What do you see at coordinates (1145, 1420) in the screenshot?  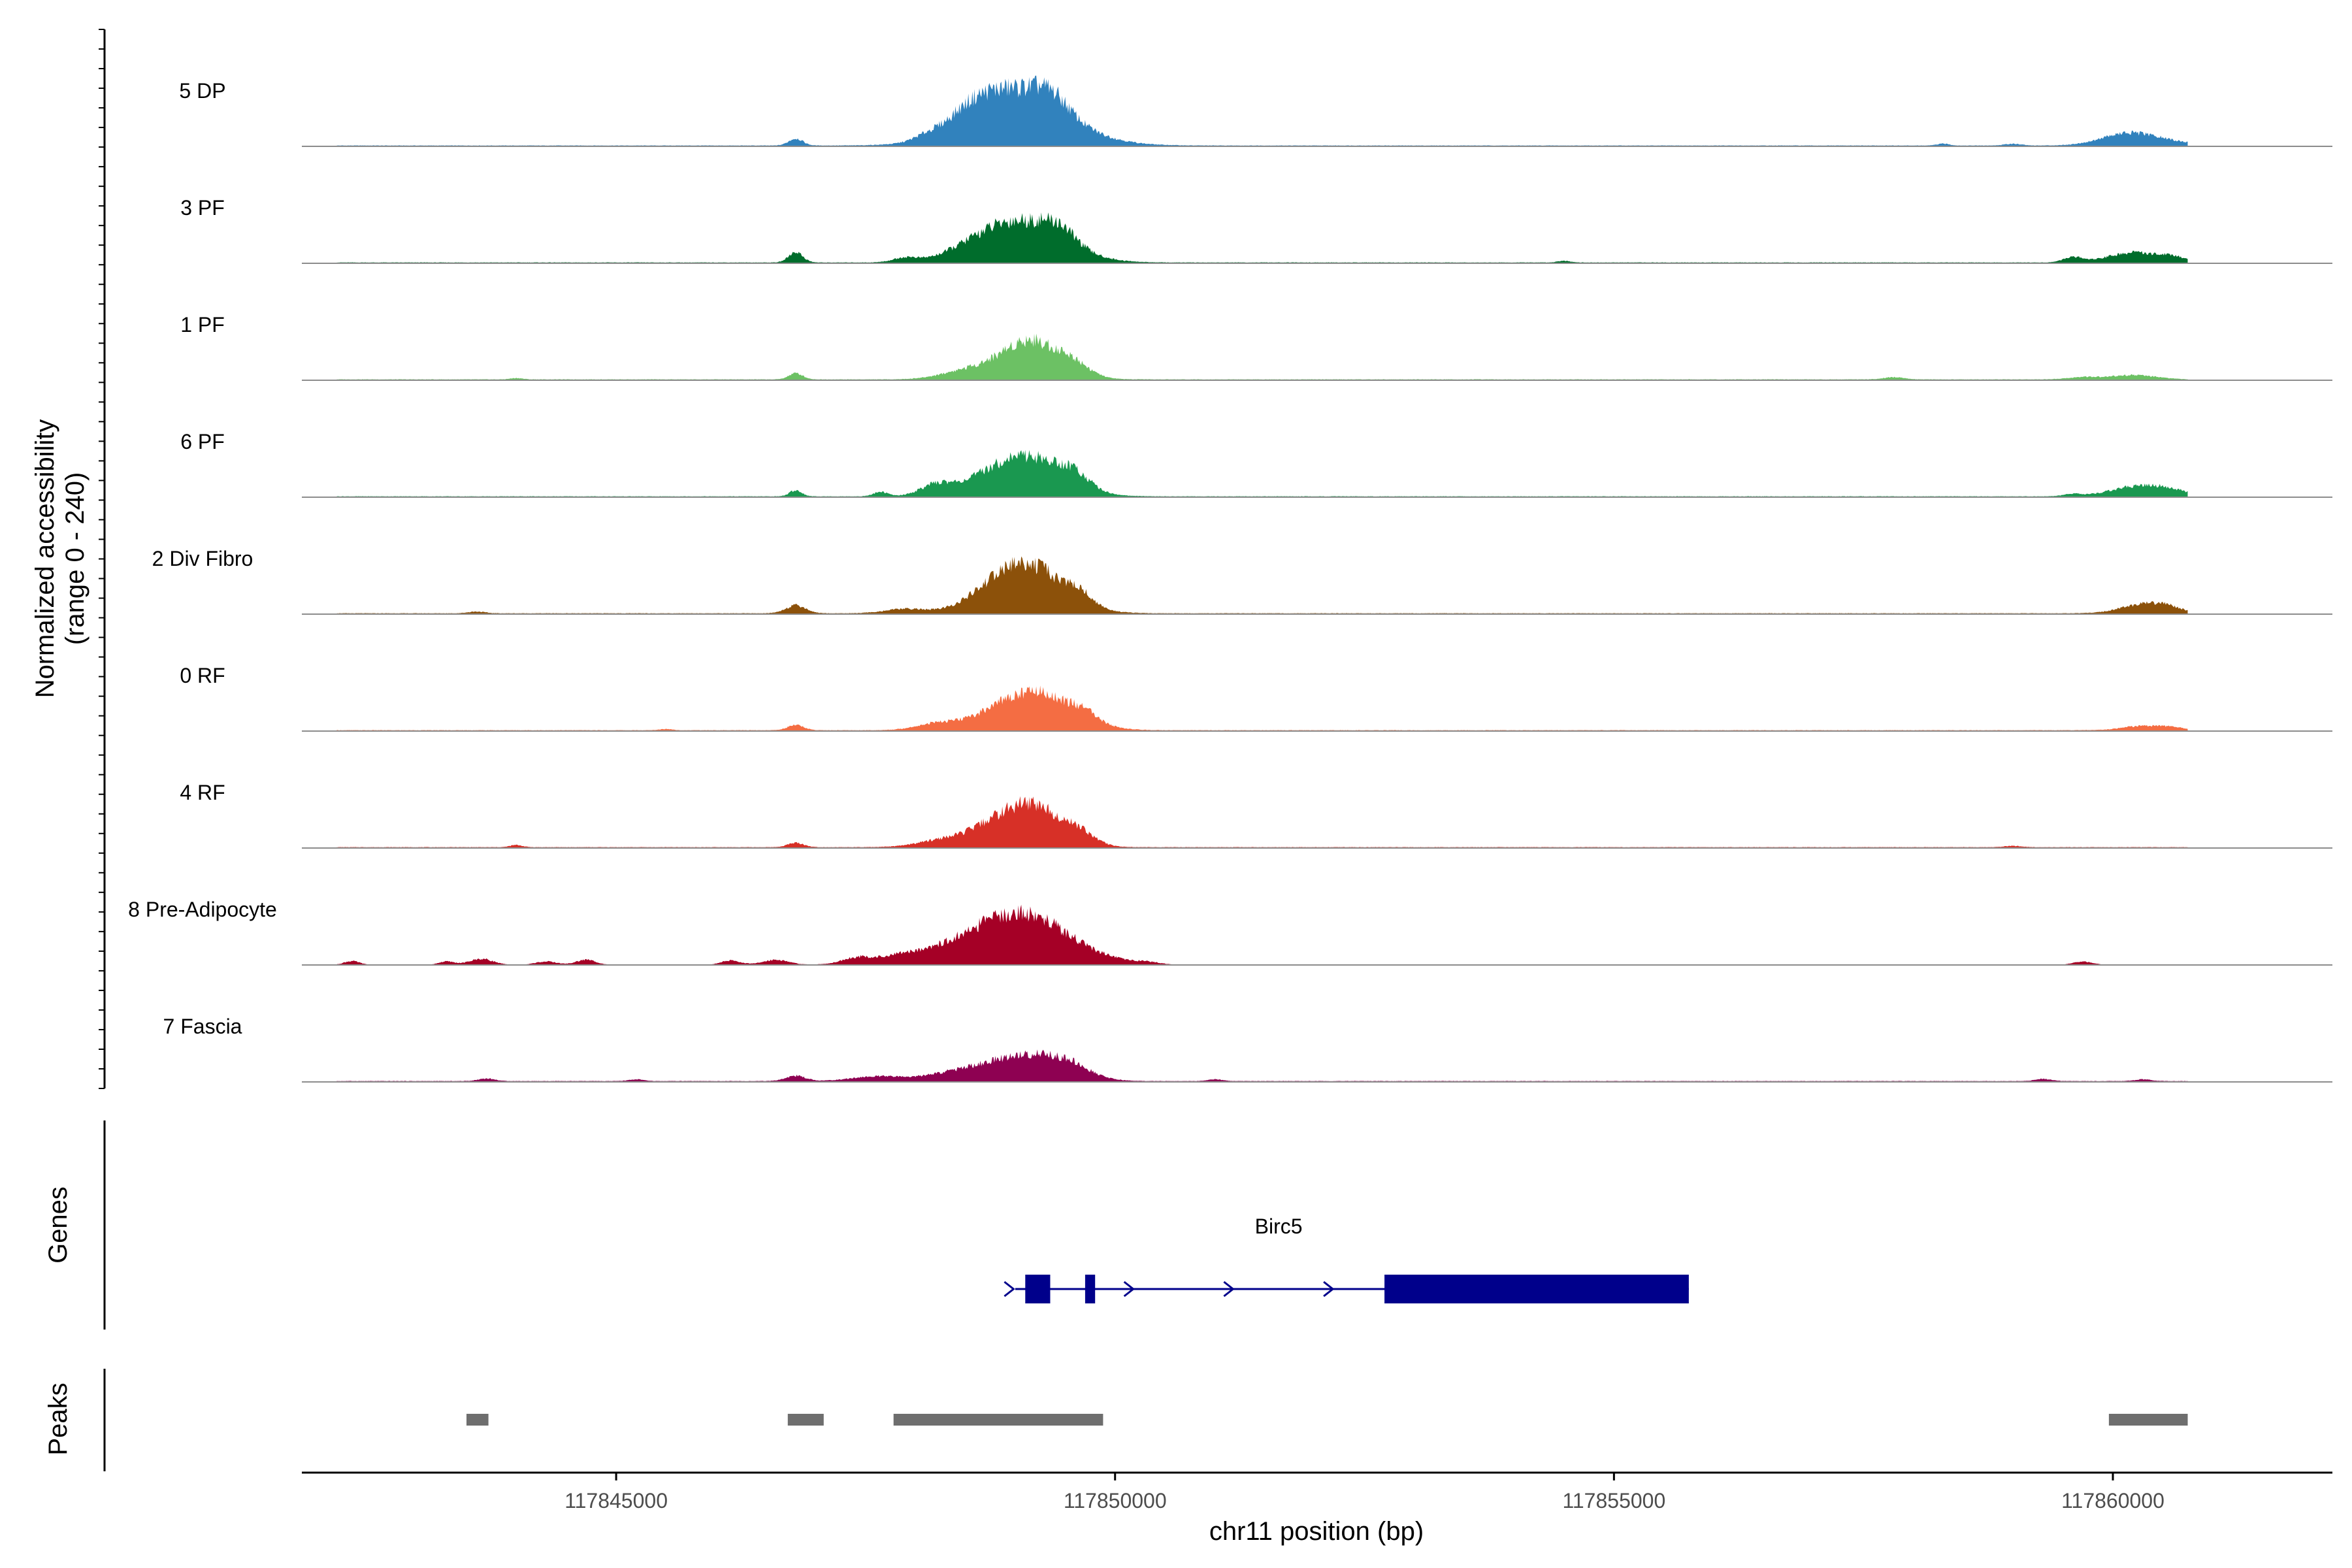 I see `peak-track` at bounding box center [1145, 1420].